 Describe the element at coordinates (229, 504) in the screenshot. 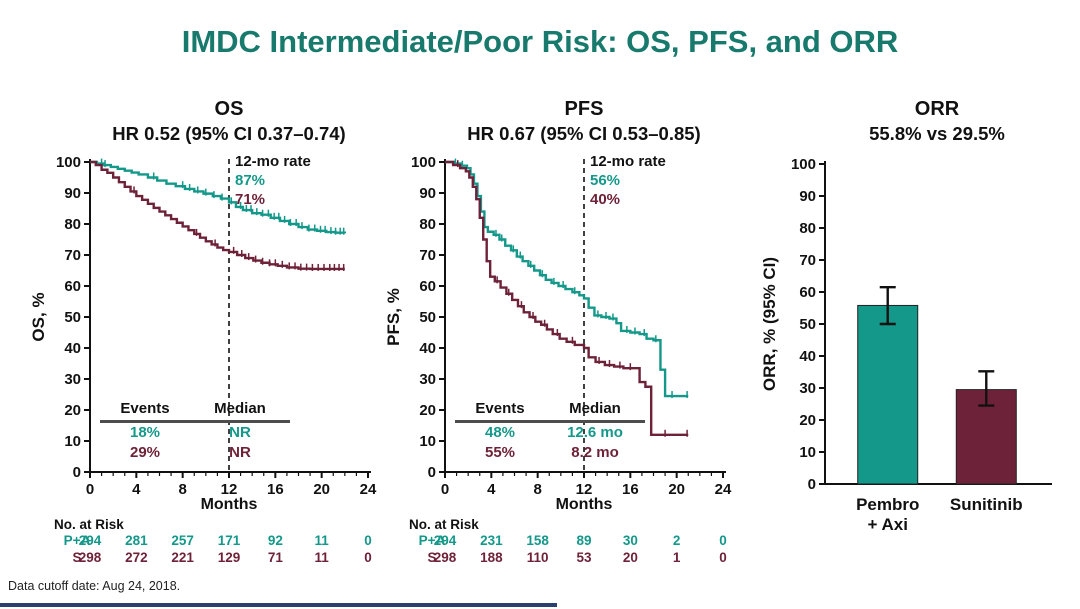

I see `os-x-axis-label: Months` at that location.